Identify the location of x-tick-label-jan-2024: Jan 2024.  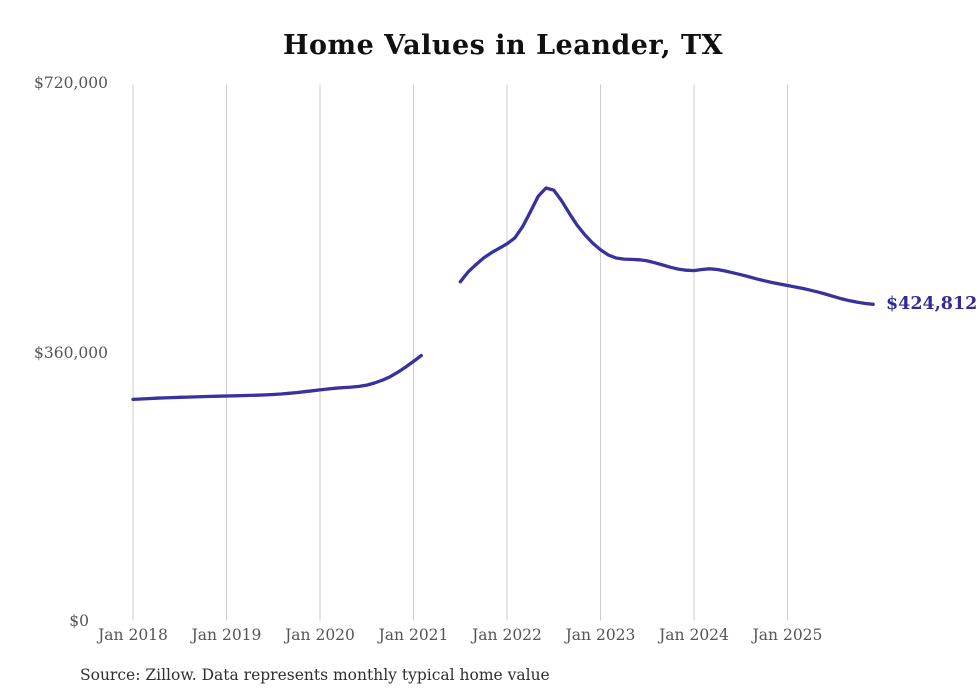
(694, 635).